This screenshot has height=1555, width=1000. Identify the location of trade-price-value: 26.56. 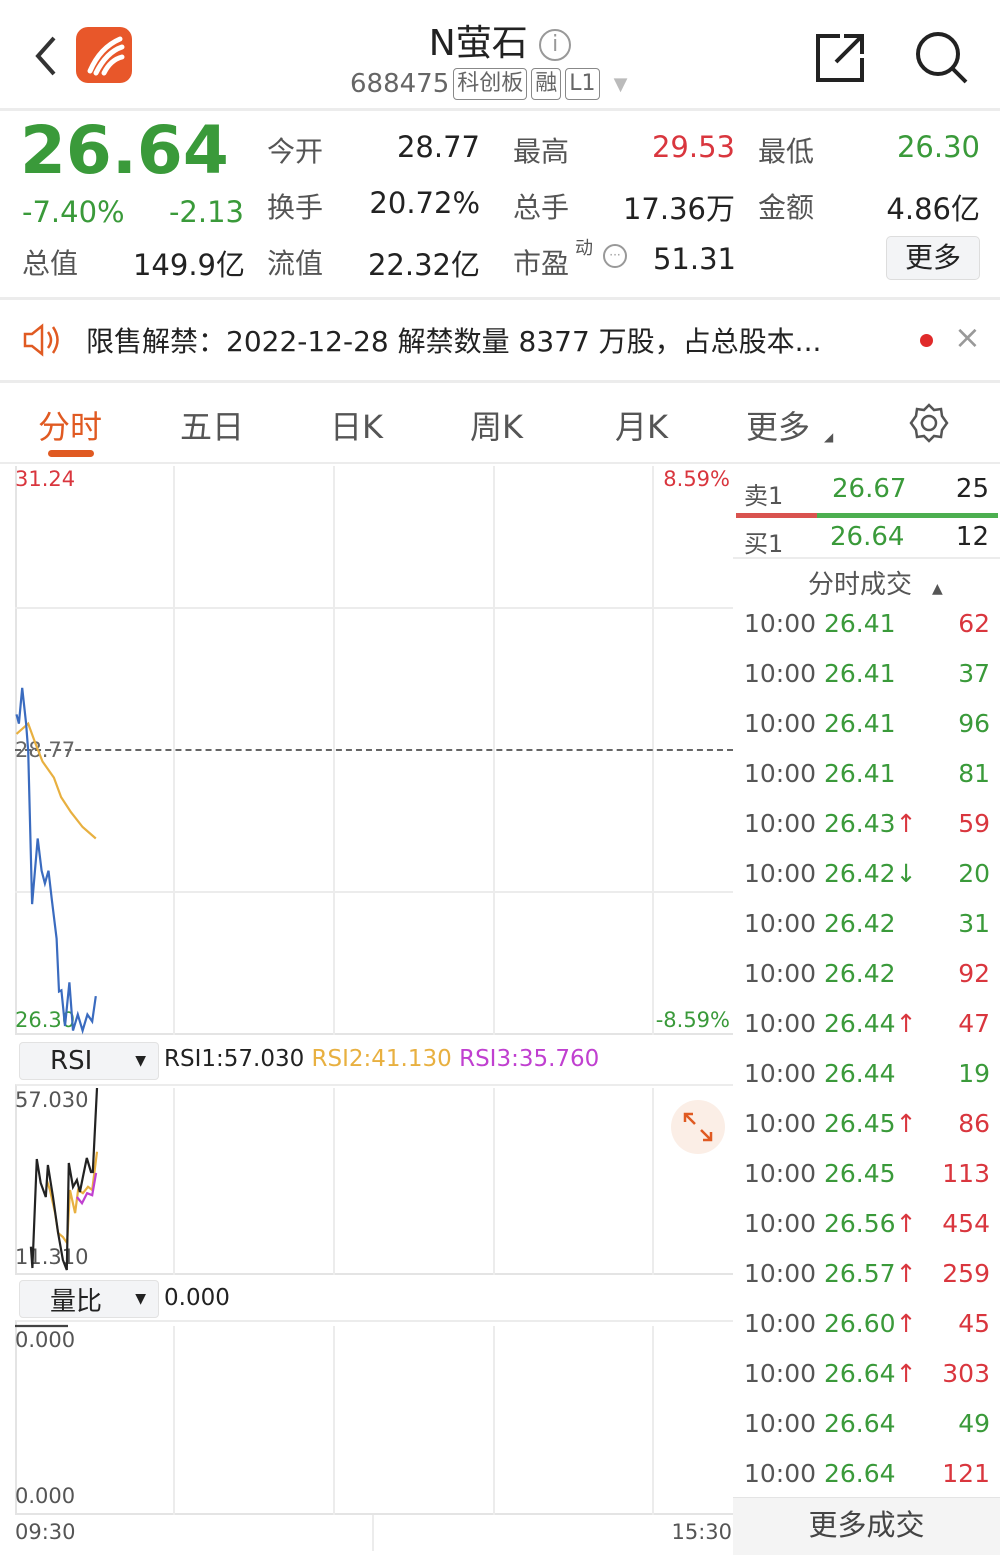
(860, 1223).